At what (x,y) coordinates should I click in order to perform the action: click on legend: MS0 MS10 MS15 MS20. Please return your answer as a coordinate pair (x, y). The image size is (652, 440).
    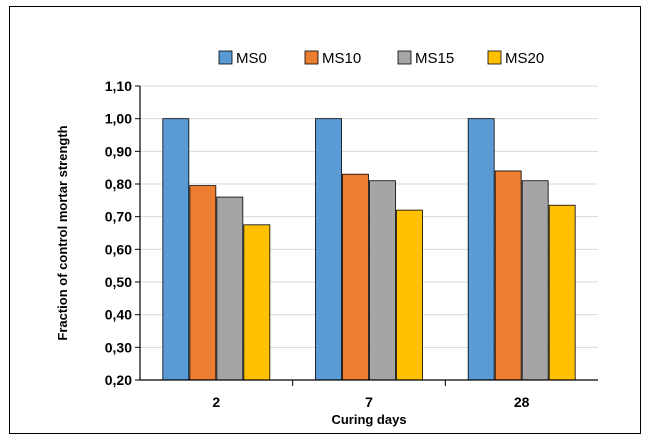
    Looking at the image, I should click on (381, 58).